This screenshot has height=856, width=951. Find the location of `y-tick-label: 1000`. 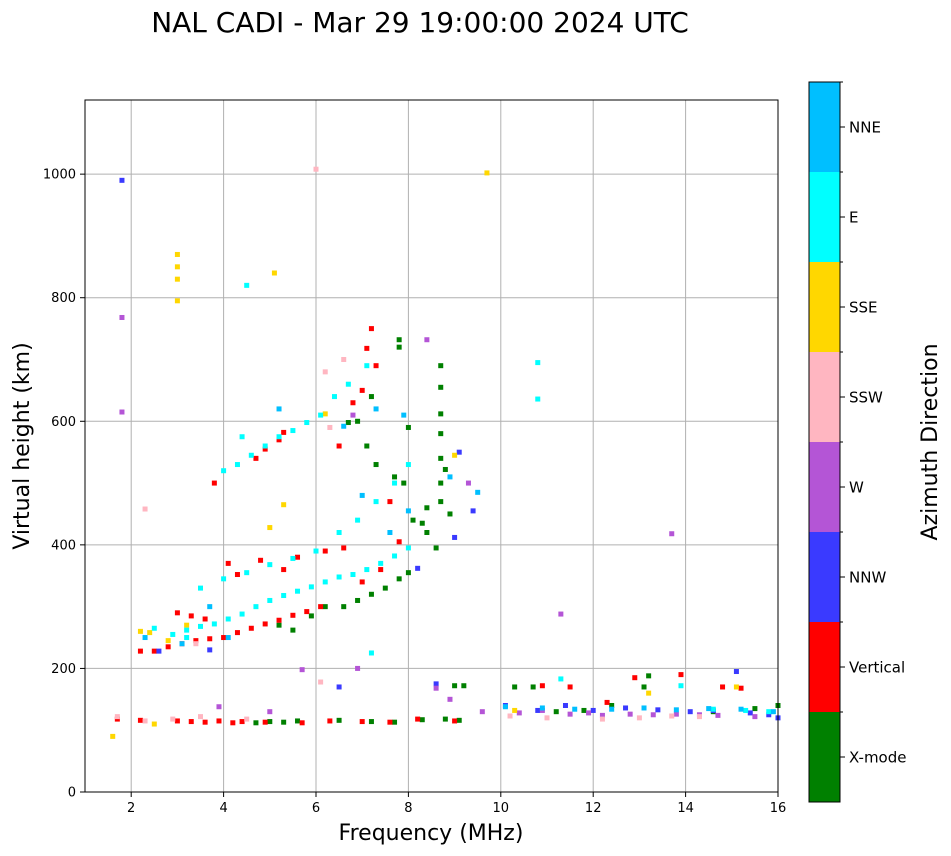

y-tick-label: 1000 is located at coordinates (59, 175).